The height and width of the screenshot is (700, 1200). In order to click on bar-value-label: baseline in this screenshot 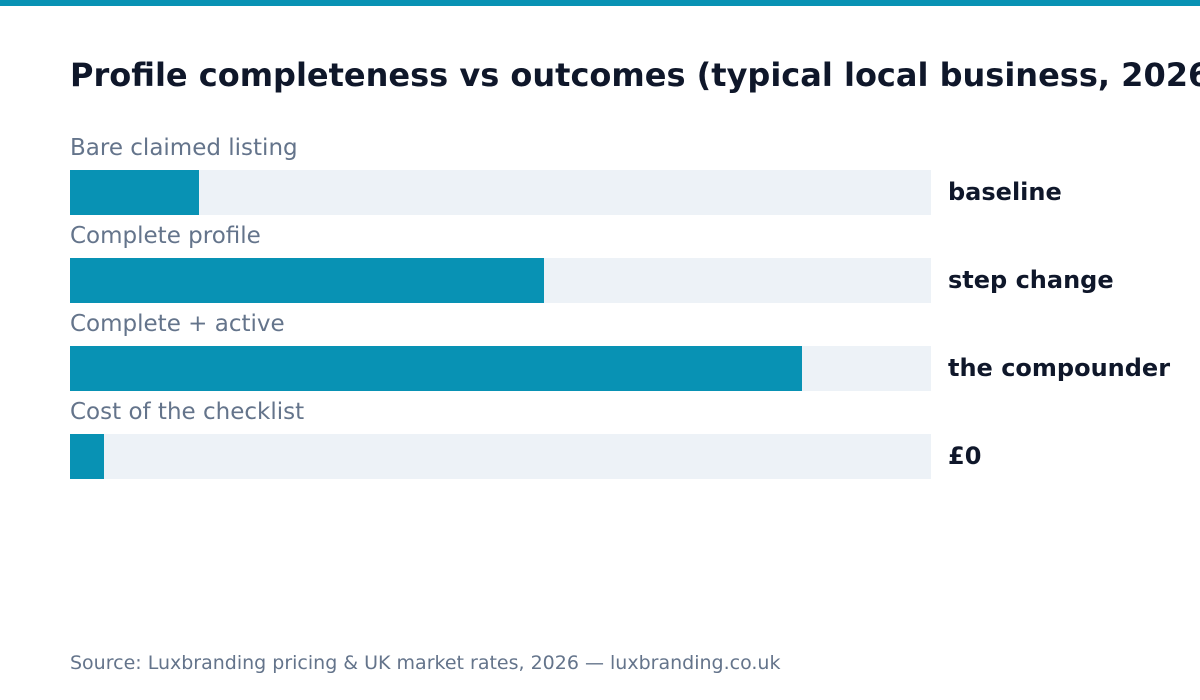, I will do `click(1005, 192)`.